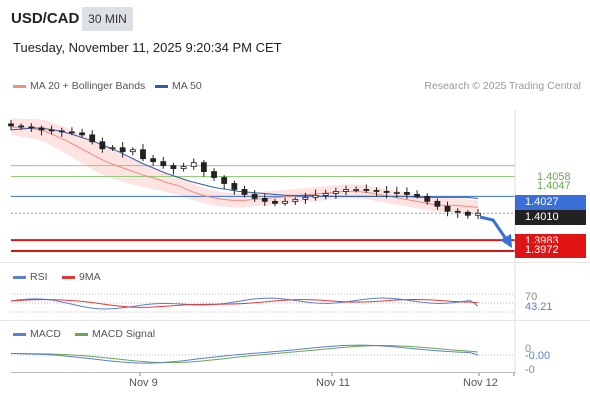 The width and height of the screenshot is (590, 400). I want to click on forecast-arrowhead, so click(506, 241).